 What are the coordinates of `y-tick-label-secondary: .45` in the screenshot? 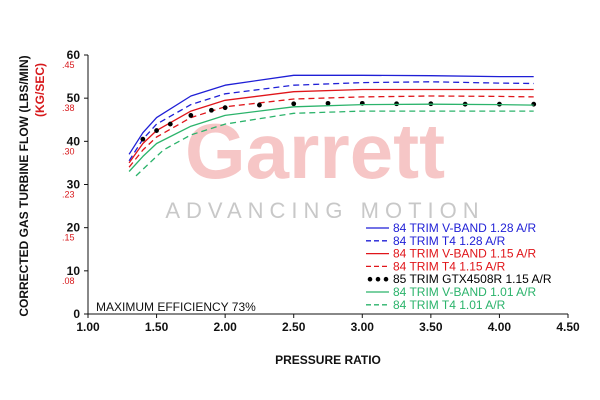 It's located at (68, 65).